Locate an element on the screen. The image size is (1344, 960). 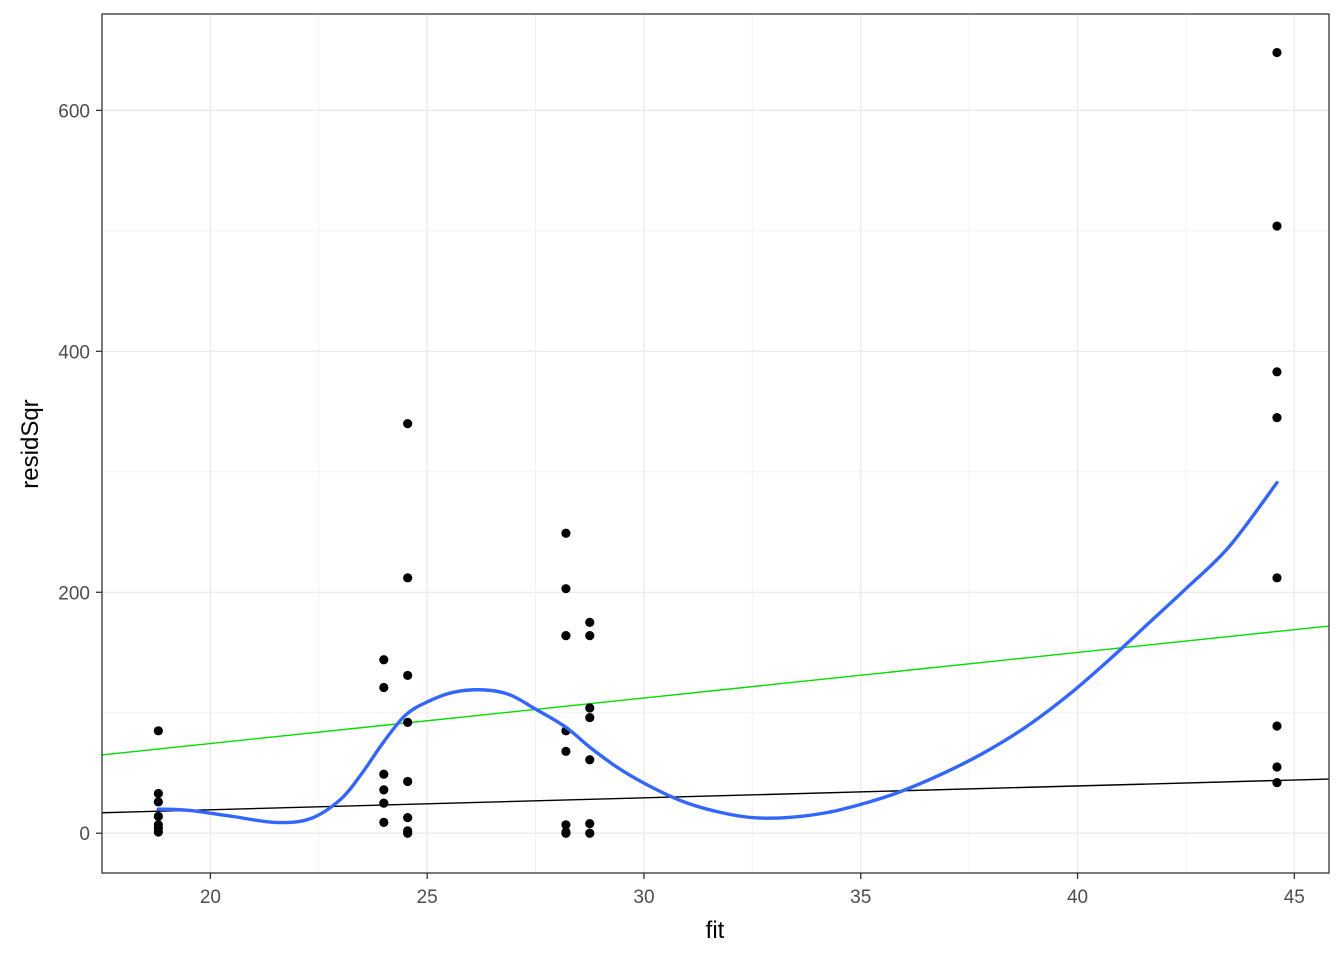
x-tick-label-1: 25 is located at coordinates (427, 897).